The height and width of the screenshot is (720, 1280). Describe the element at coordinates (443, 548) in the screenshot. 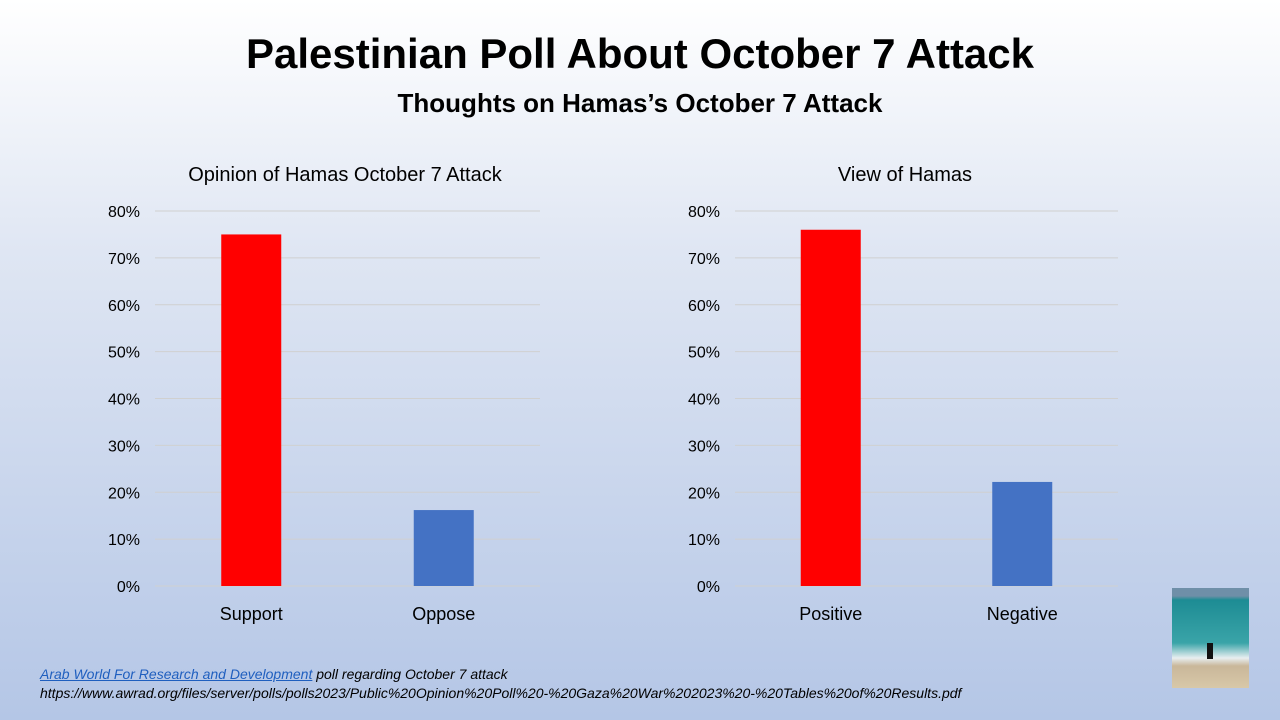

I see `bar-oppose` at that location.